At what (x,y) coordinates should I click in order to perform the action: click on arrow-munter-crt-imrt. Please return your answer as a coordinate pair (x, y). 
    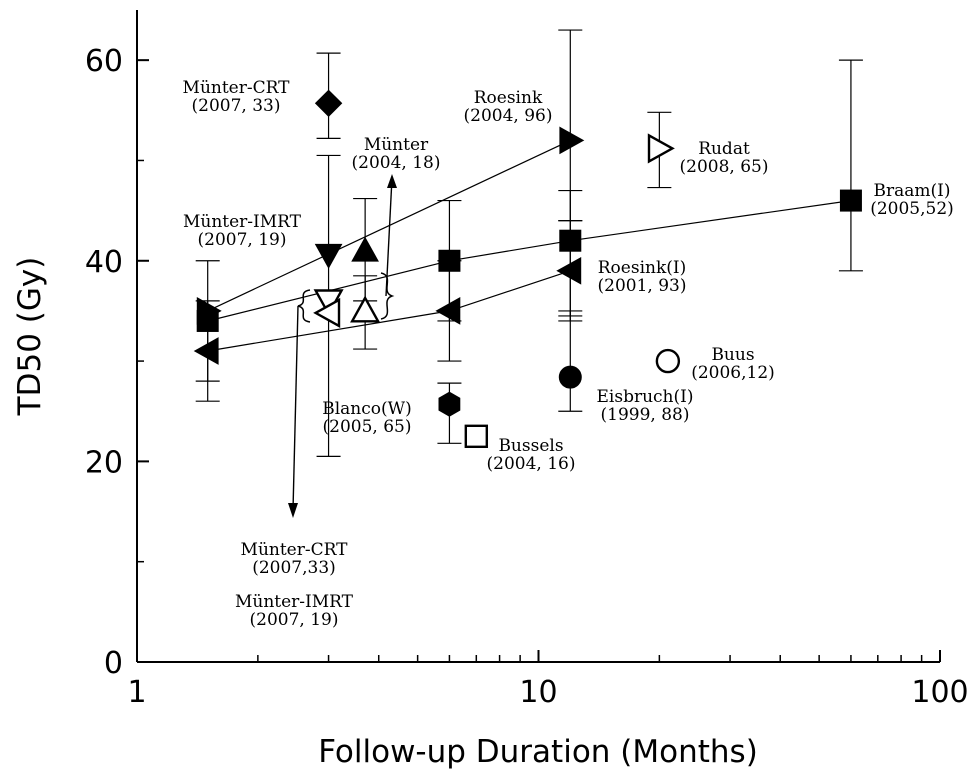
    Looking at the image, I should click on (295, 408).